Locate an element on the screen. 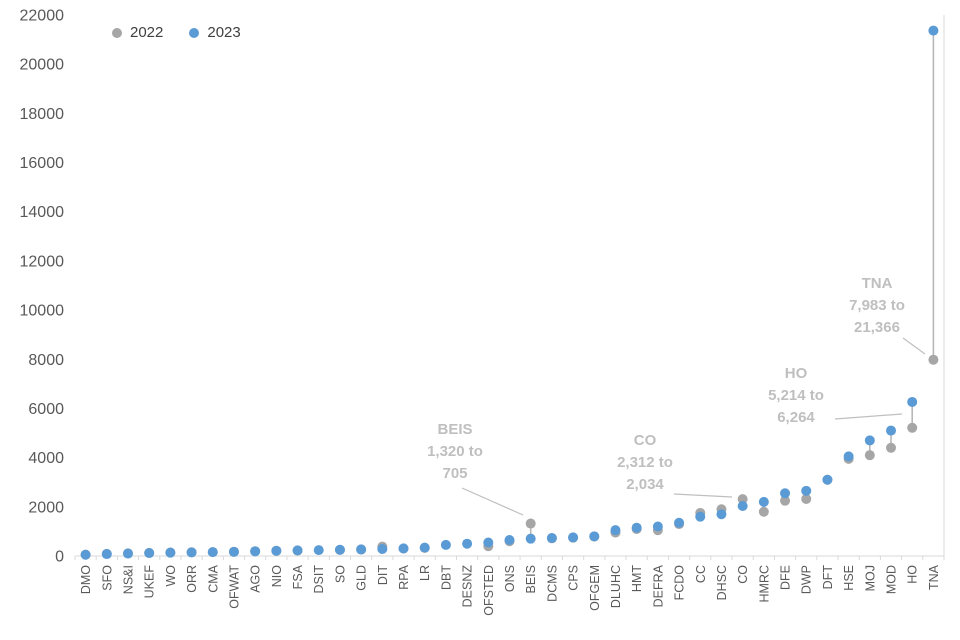 This screenshot has height=640, width=960. y-tick-label: 10000 is located at coordinates (42, 311).